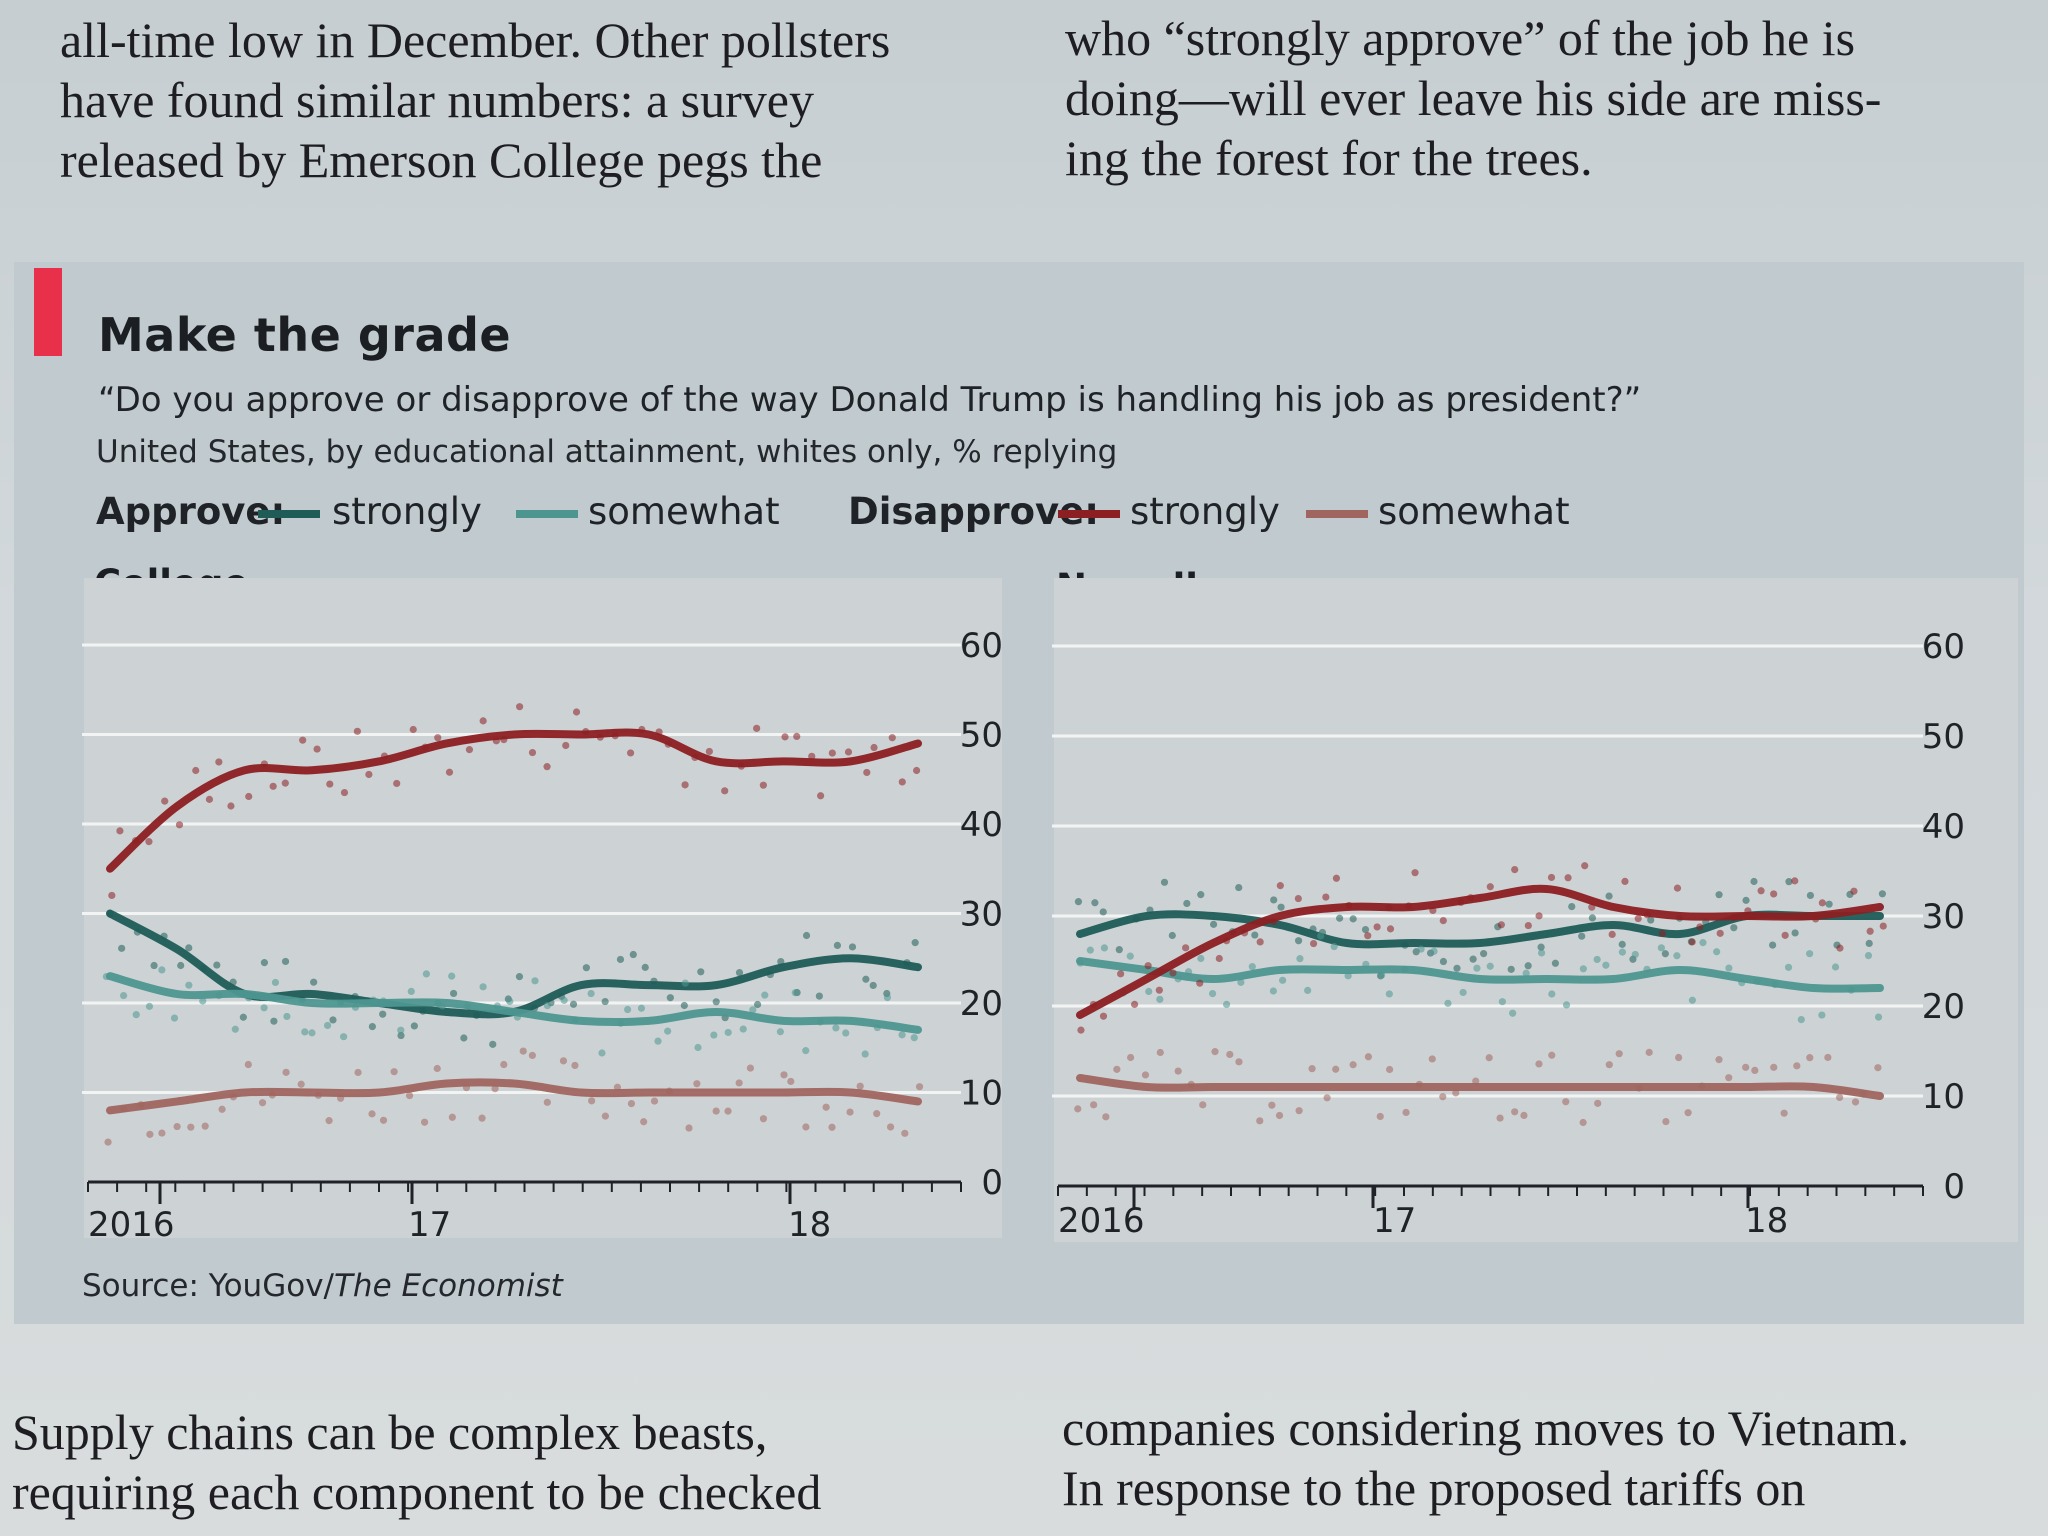 This screenshot has width=2048, height=1536. What do you see at coordinates (1954, 1187) in the screenshot?
I see `y-tick-label: 0` at bounding box center [1954, 1187].